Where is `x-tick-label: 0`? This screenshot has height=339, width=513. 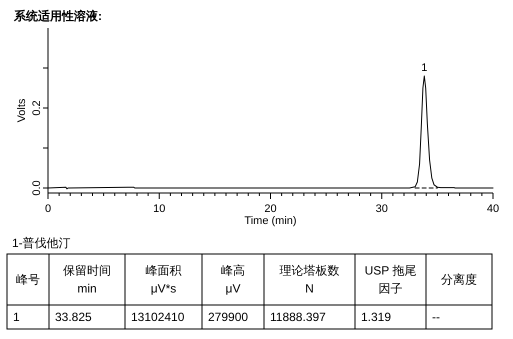 x-tick-label: 0 is located at coordinates (48, 209).